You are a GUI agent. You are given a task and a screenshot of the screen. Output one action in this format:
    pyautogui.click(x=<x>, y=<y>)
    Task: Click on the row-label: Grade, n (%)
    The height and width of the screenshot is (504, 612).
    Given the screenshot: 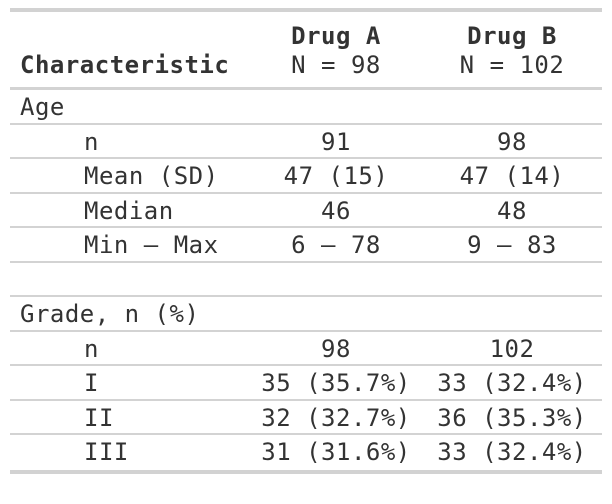 What is the action you would take?
    pyautogui.click(x=110, y=314)
    